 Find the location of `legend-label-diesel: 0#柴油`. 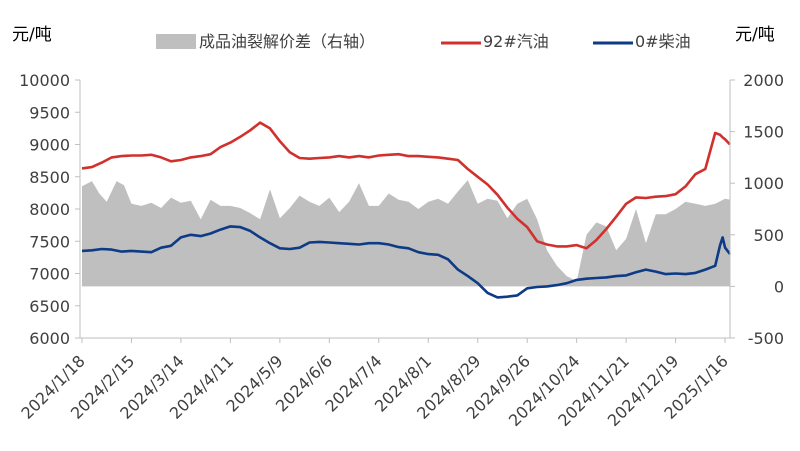

legend-label-diesel: 0#柴油 is located at coordinates (663, 41).